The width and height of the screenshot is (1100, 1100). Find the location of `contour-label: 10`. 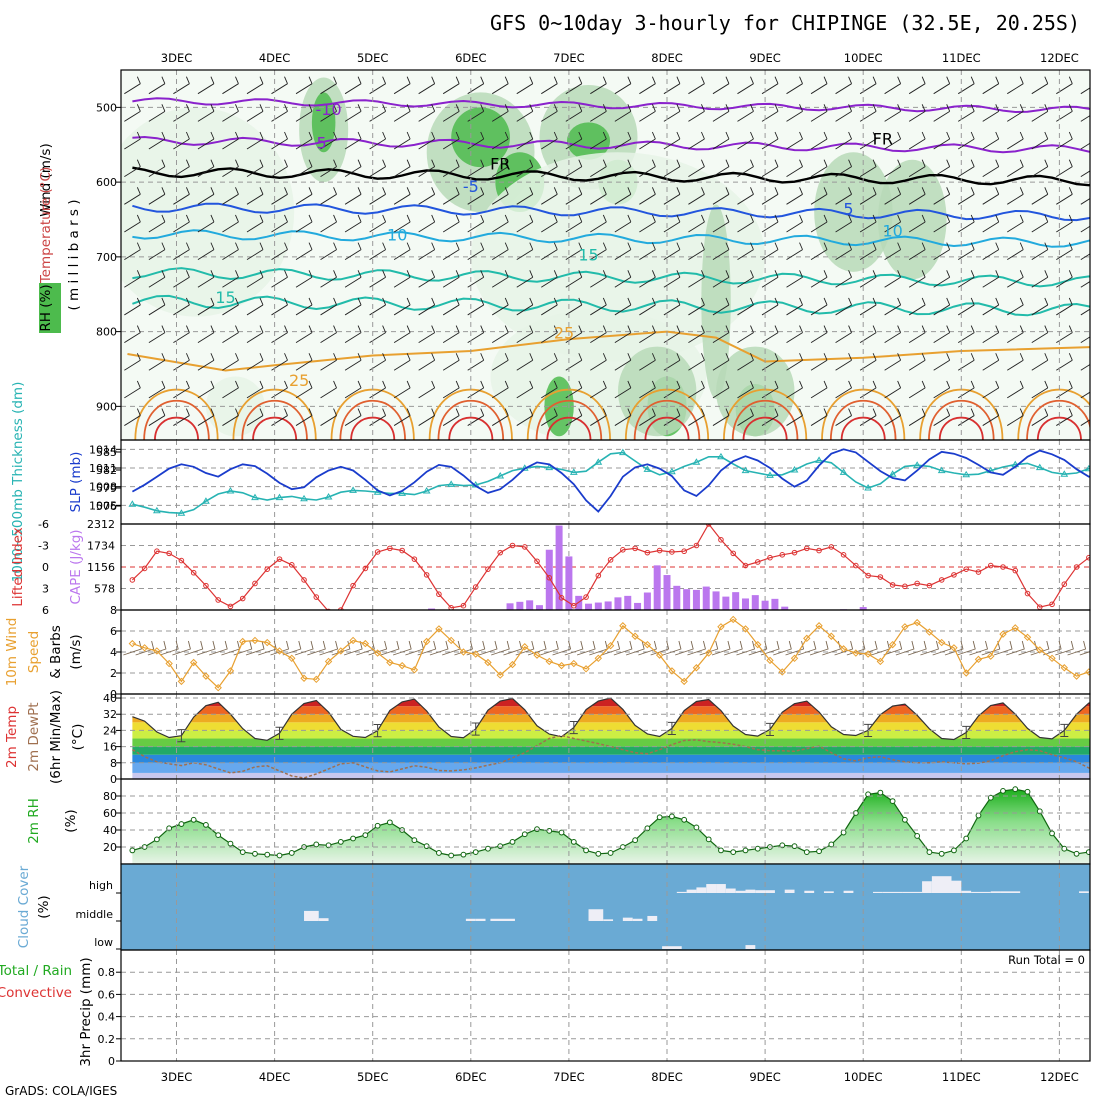

contour-label: 10 is located at coordinates (892, 231).